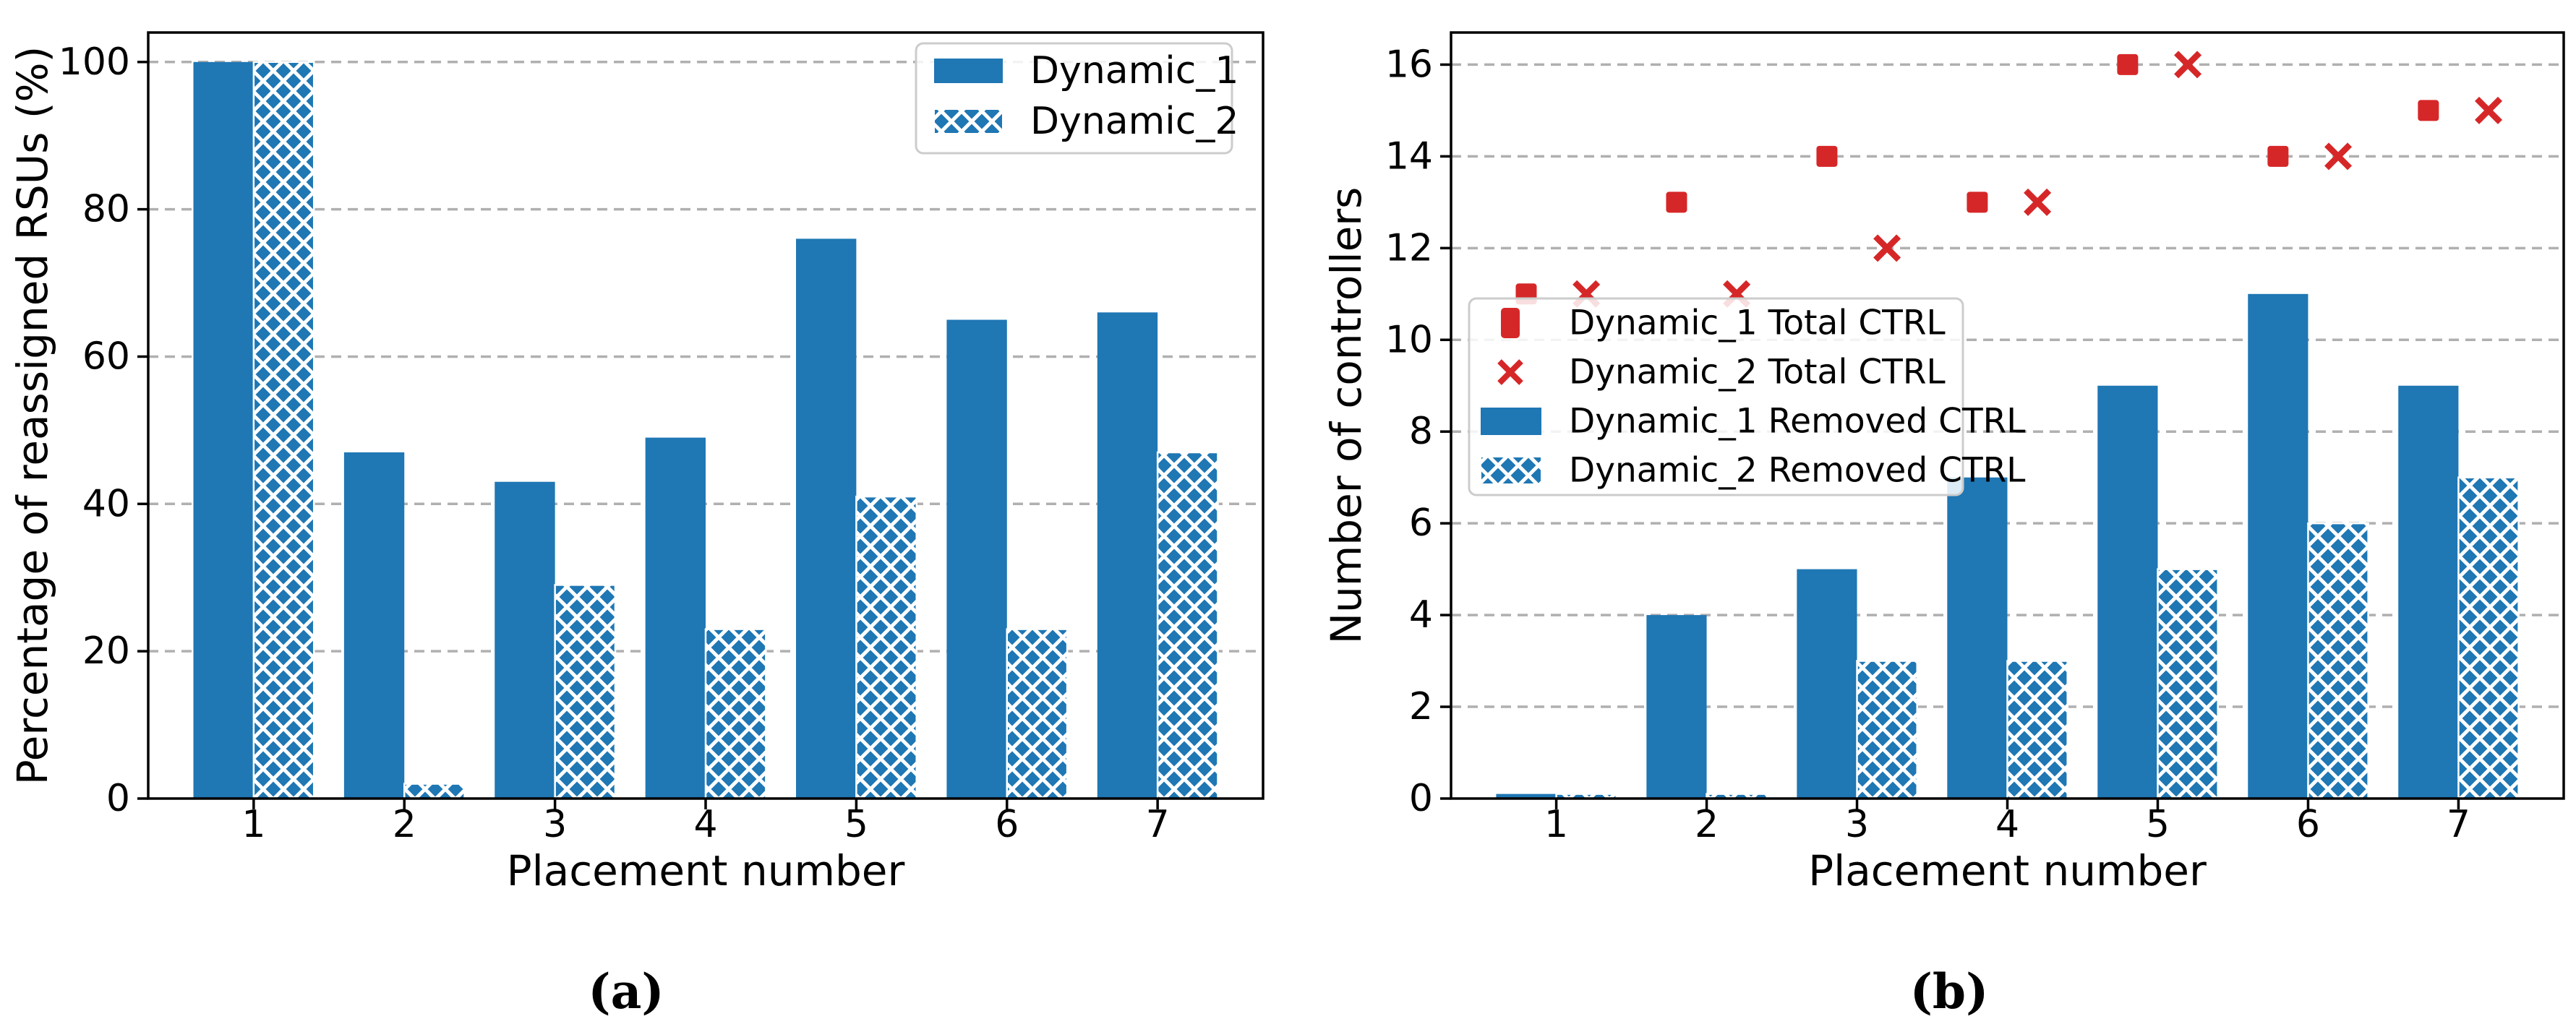 This screenshot has width=2576, height=1024. Describe the element at coordinates (1409, 339) in the screenshot. I see `ytick-label-10: 10` at that location.